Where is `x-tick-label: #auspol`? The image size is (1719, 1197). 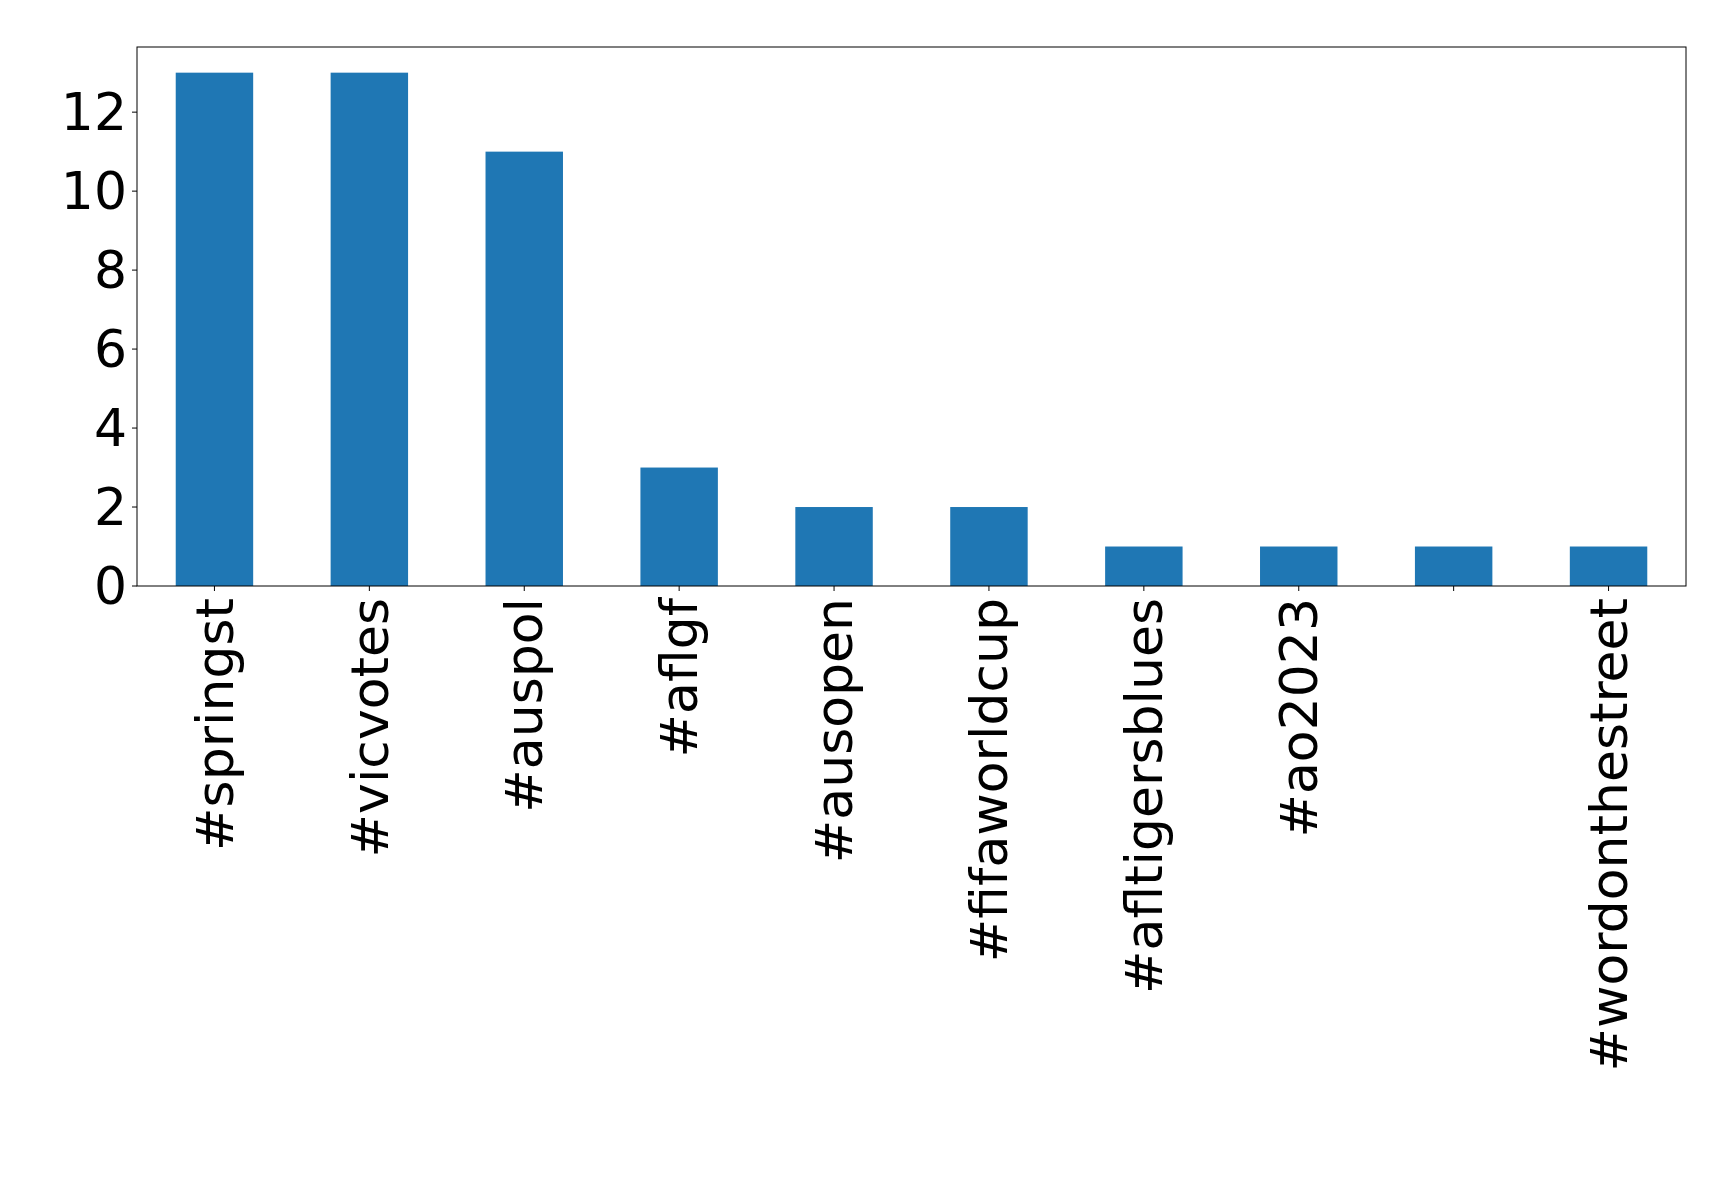
x-tick-label: #auspol is located at coordinates (524, 705).